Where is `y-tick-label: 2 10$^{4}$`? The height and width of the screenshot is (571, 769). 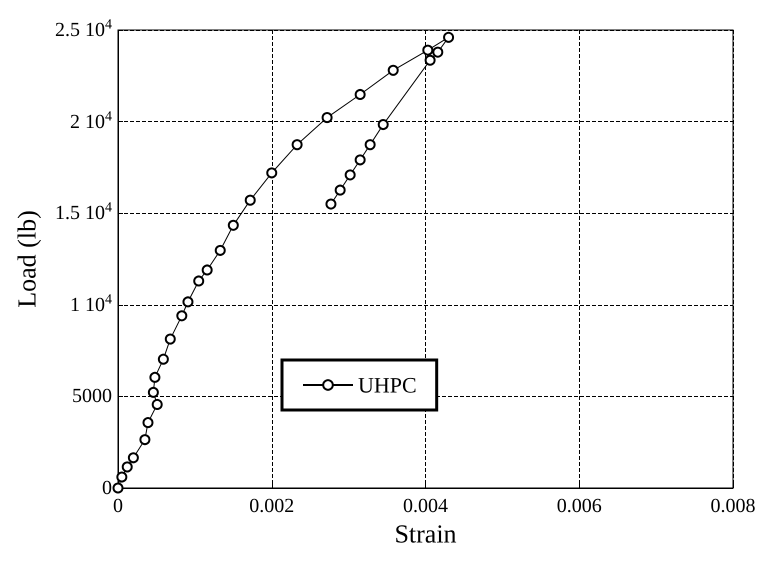 y-tick-label: 2 10$^{4}$ is located at coordinates (91, 120).